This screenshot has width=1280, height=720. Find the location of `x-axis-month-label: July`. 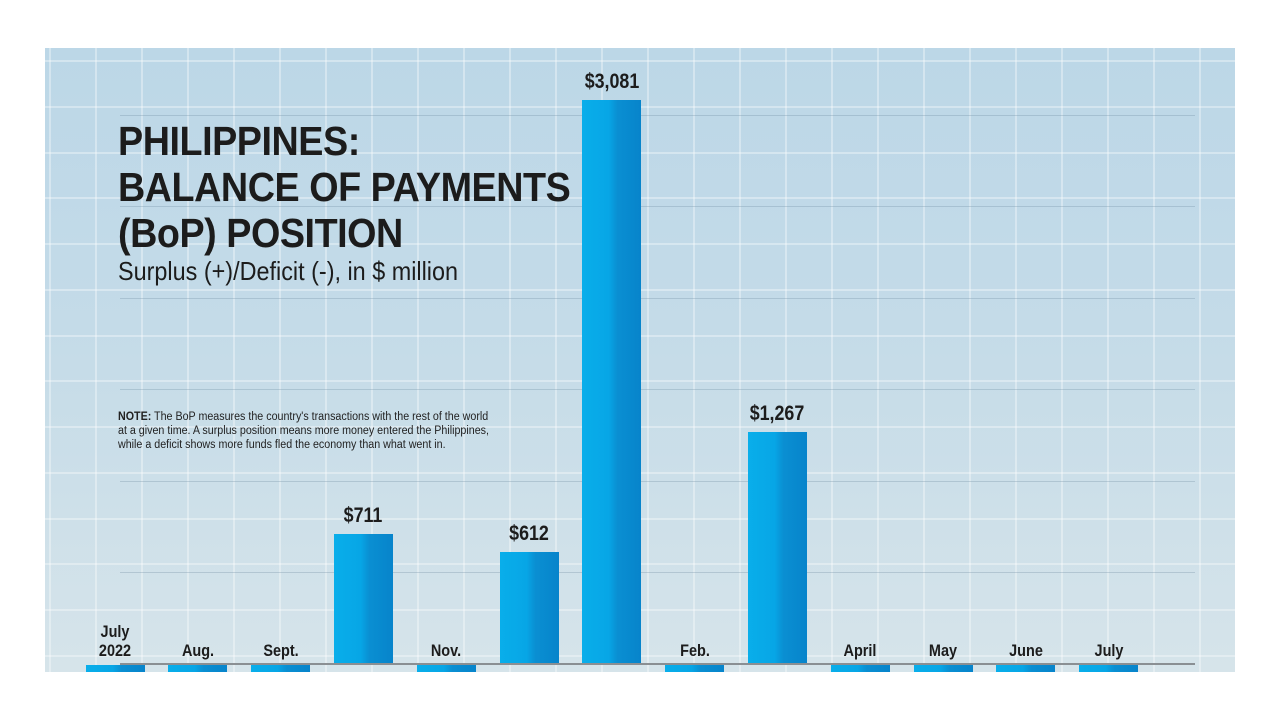

x-axis-month-label: July is located at coordinates (1109, 650).